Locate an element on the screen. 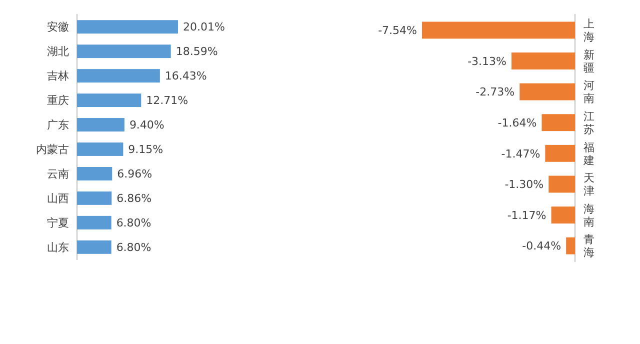 The image size is (640, 344). data-label: -1.64% is located at coordinates (517, 123).